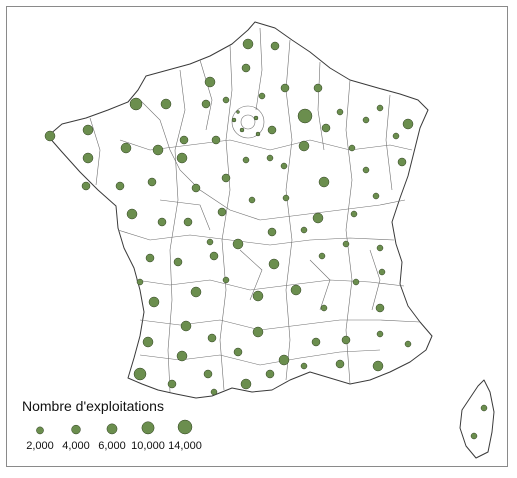 This screenshot has height=478, width=517. Describe the element at coordinates (185, 446) in the screenshot. I see `legend-label: 14,000` at that location.